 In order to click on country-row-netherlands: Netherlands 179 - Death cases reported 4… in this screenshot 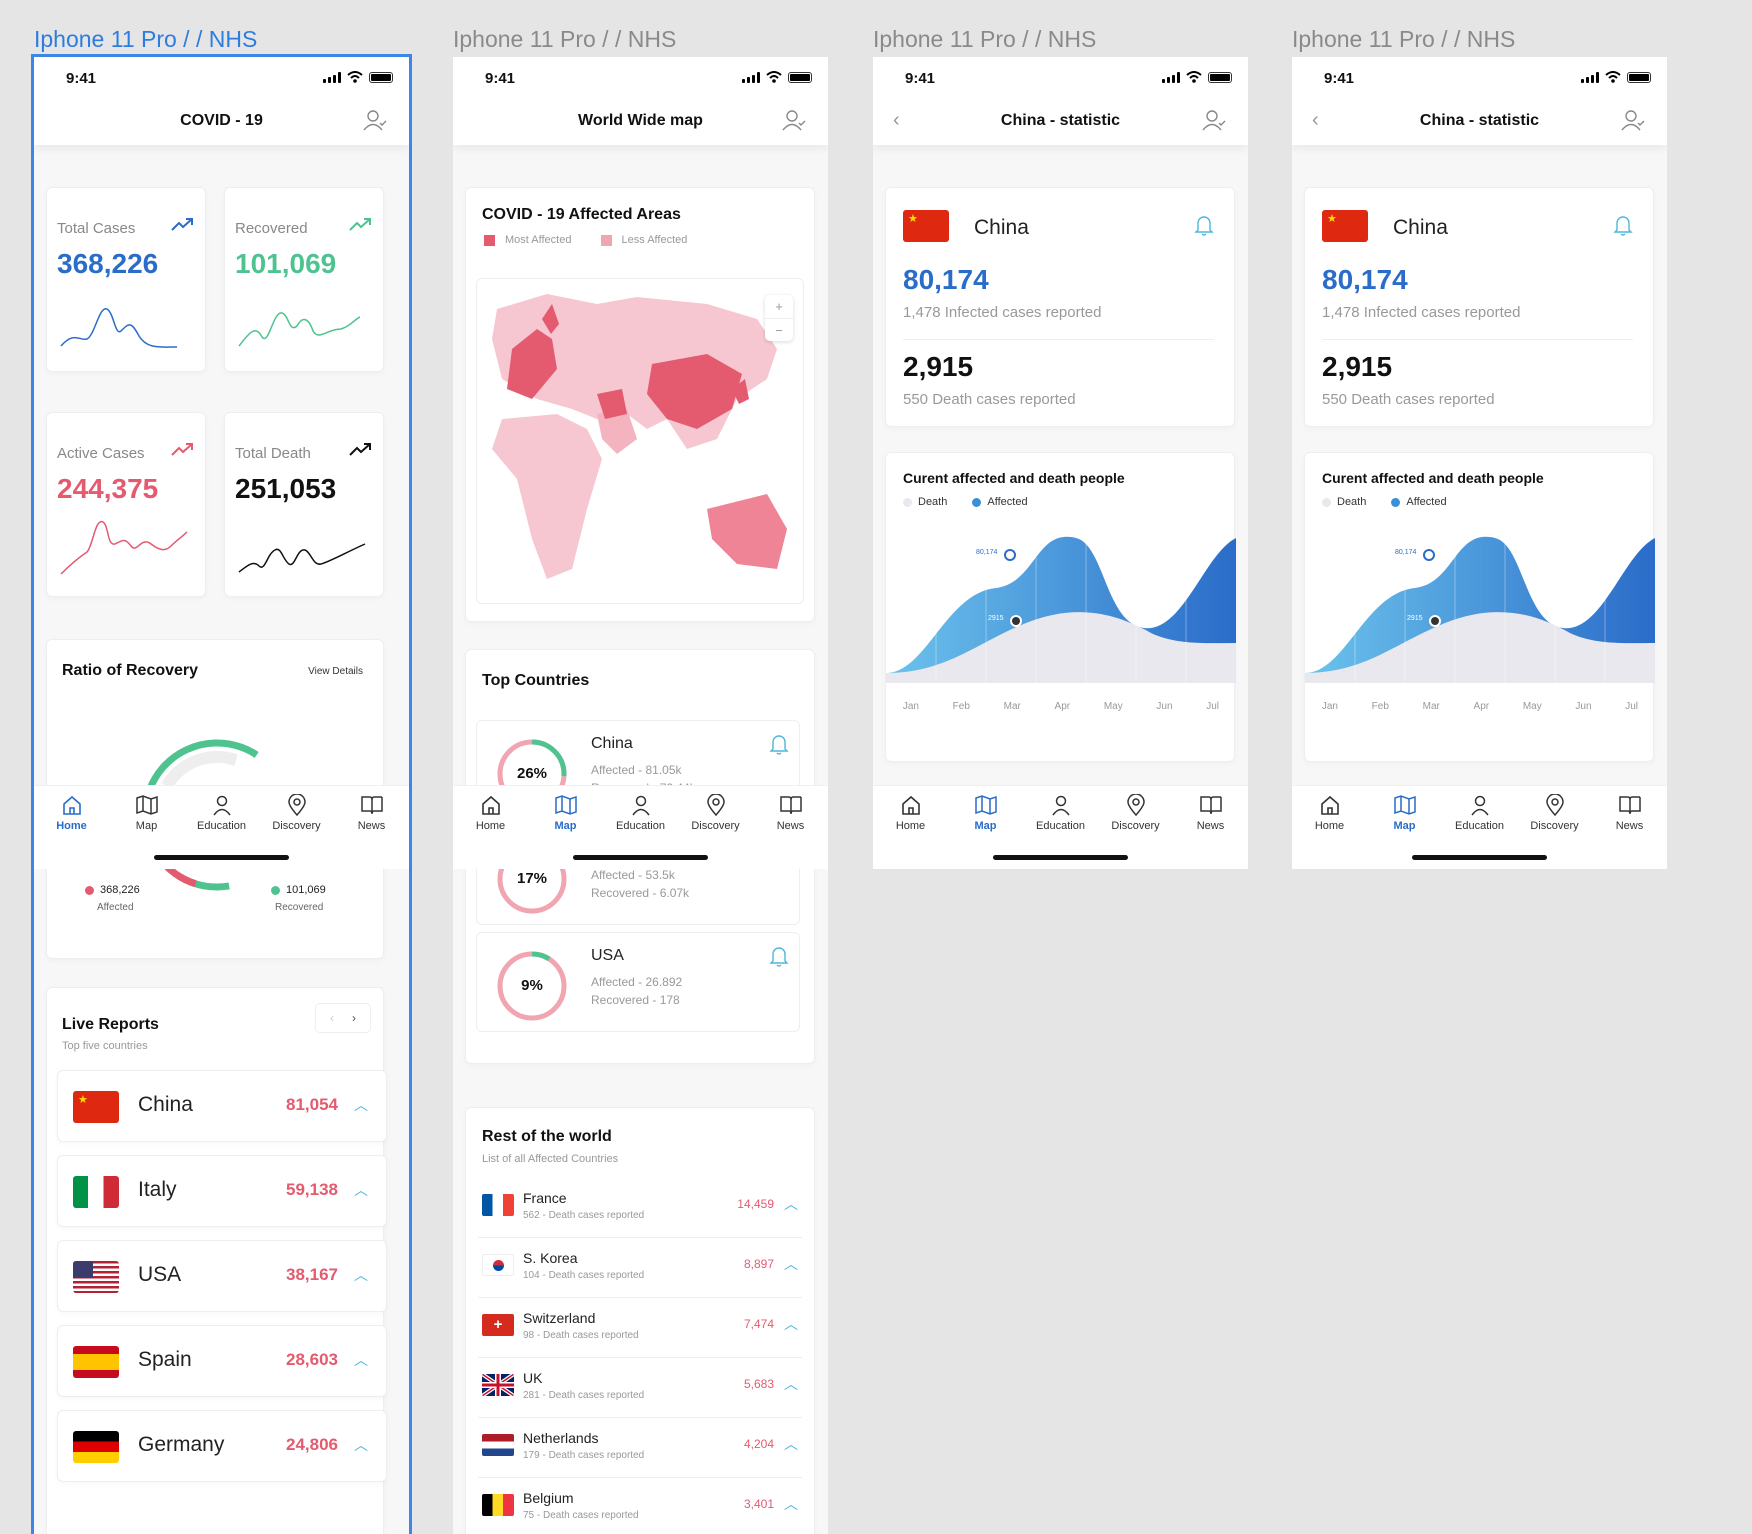, I will do `click(640, 1448)`.